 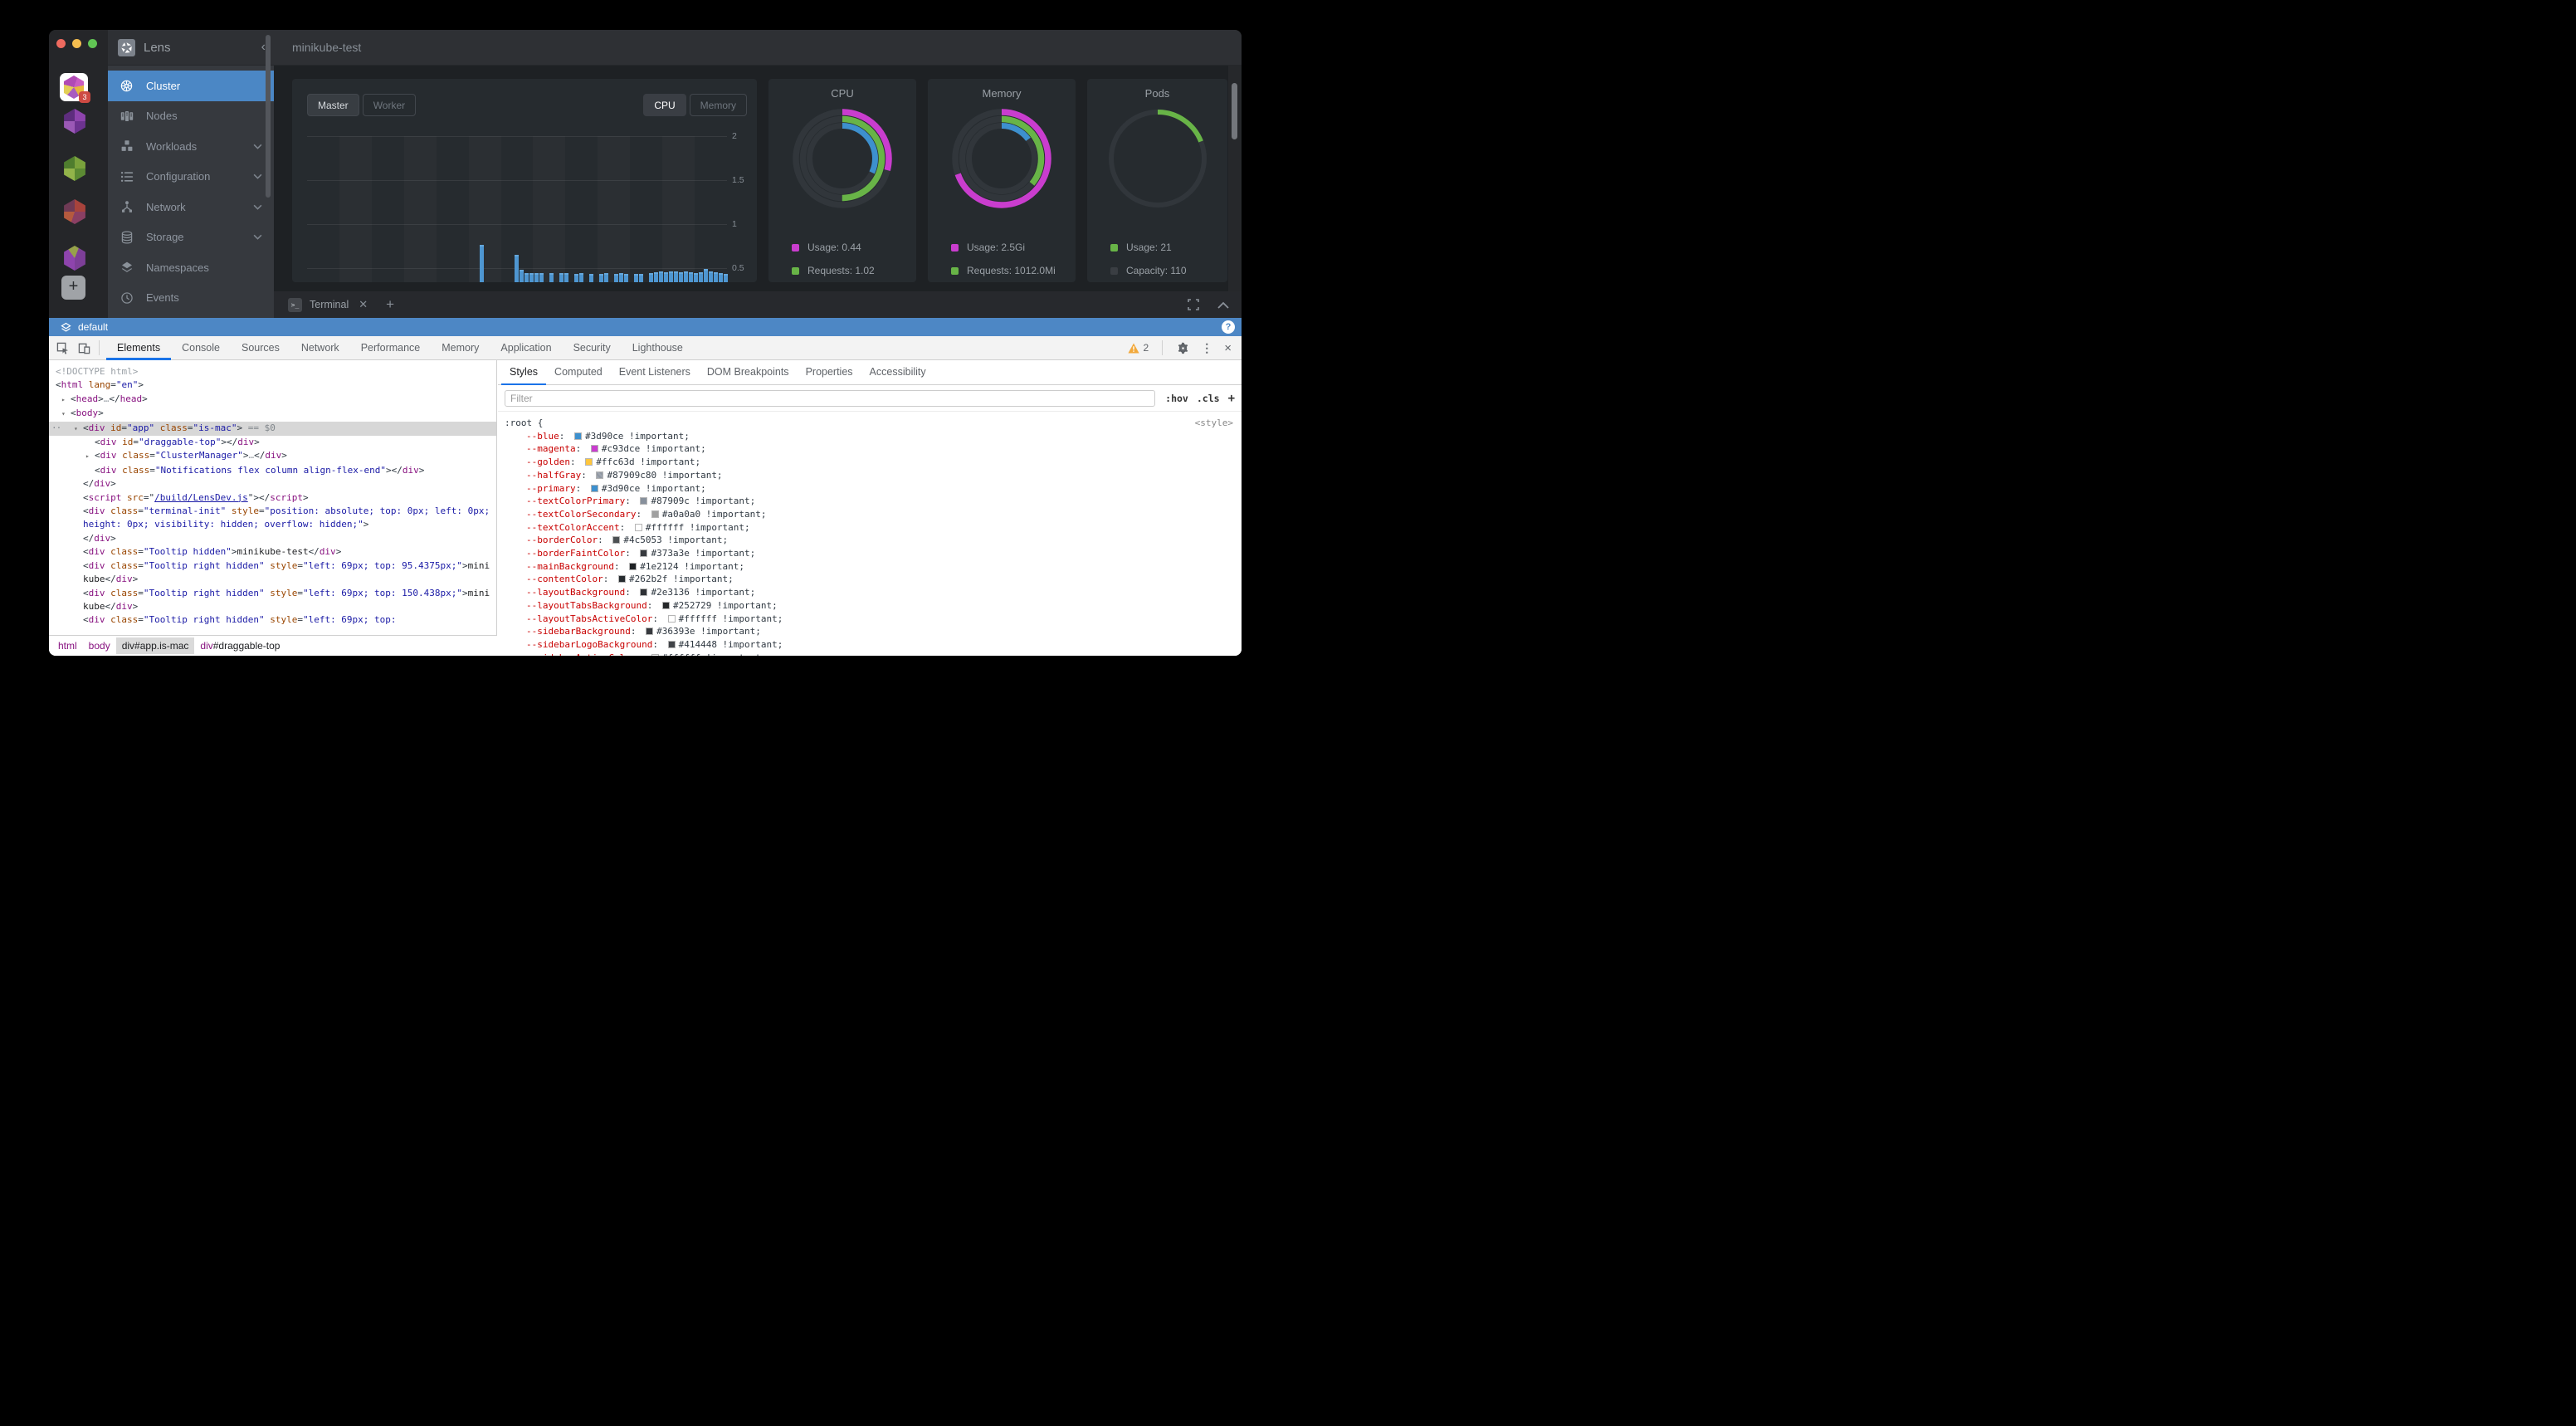 I want to click on sidebar-item-workloads: Workloads, so click(x=191, y=146).